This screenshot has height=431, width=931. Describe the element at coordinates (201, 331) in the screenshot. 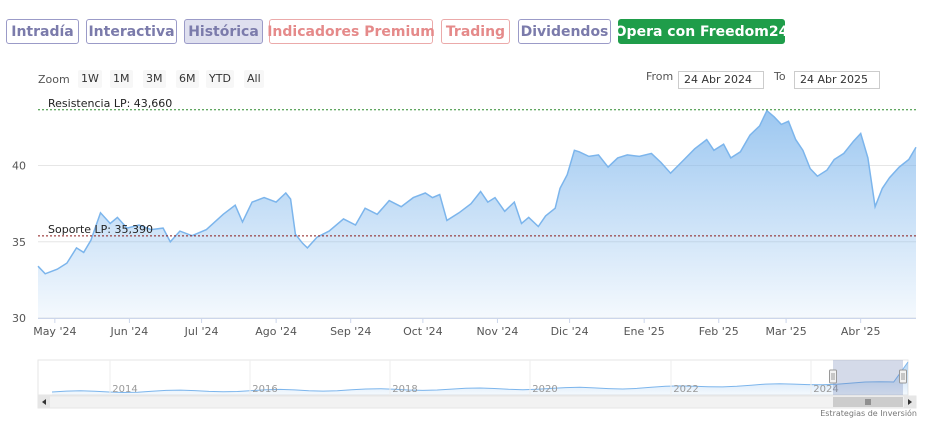

I see `x-tick-label: Jul '24` at that location.